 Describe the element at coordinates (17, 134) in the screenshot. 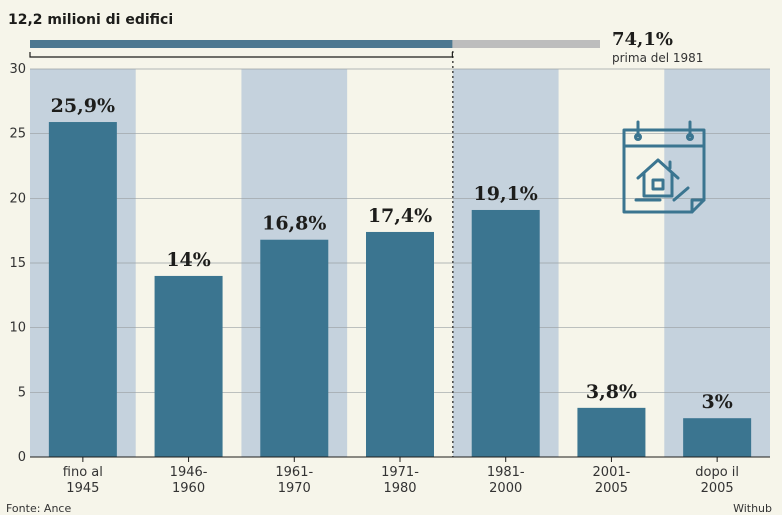

I see `y-tick-label: 25` at that location.